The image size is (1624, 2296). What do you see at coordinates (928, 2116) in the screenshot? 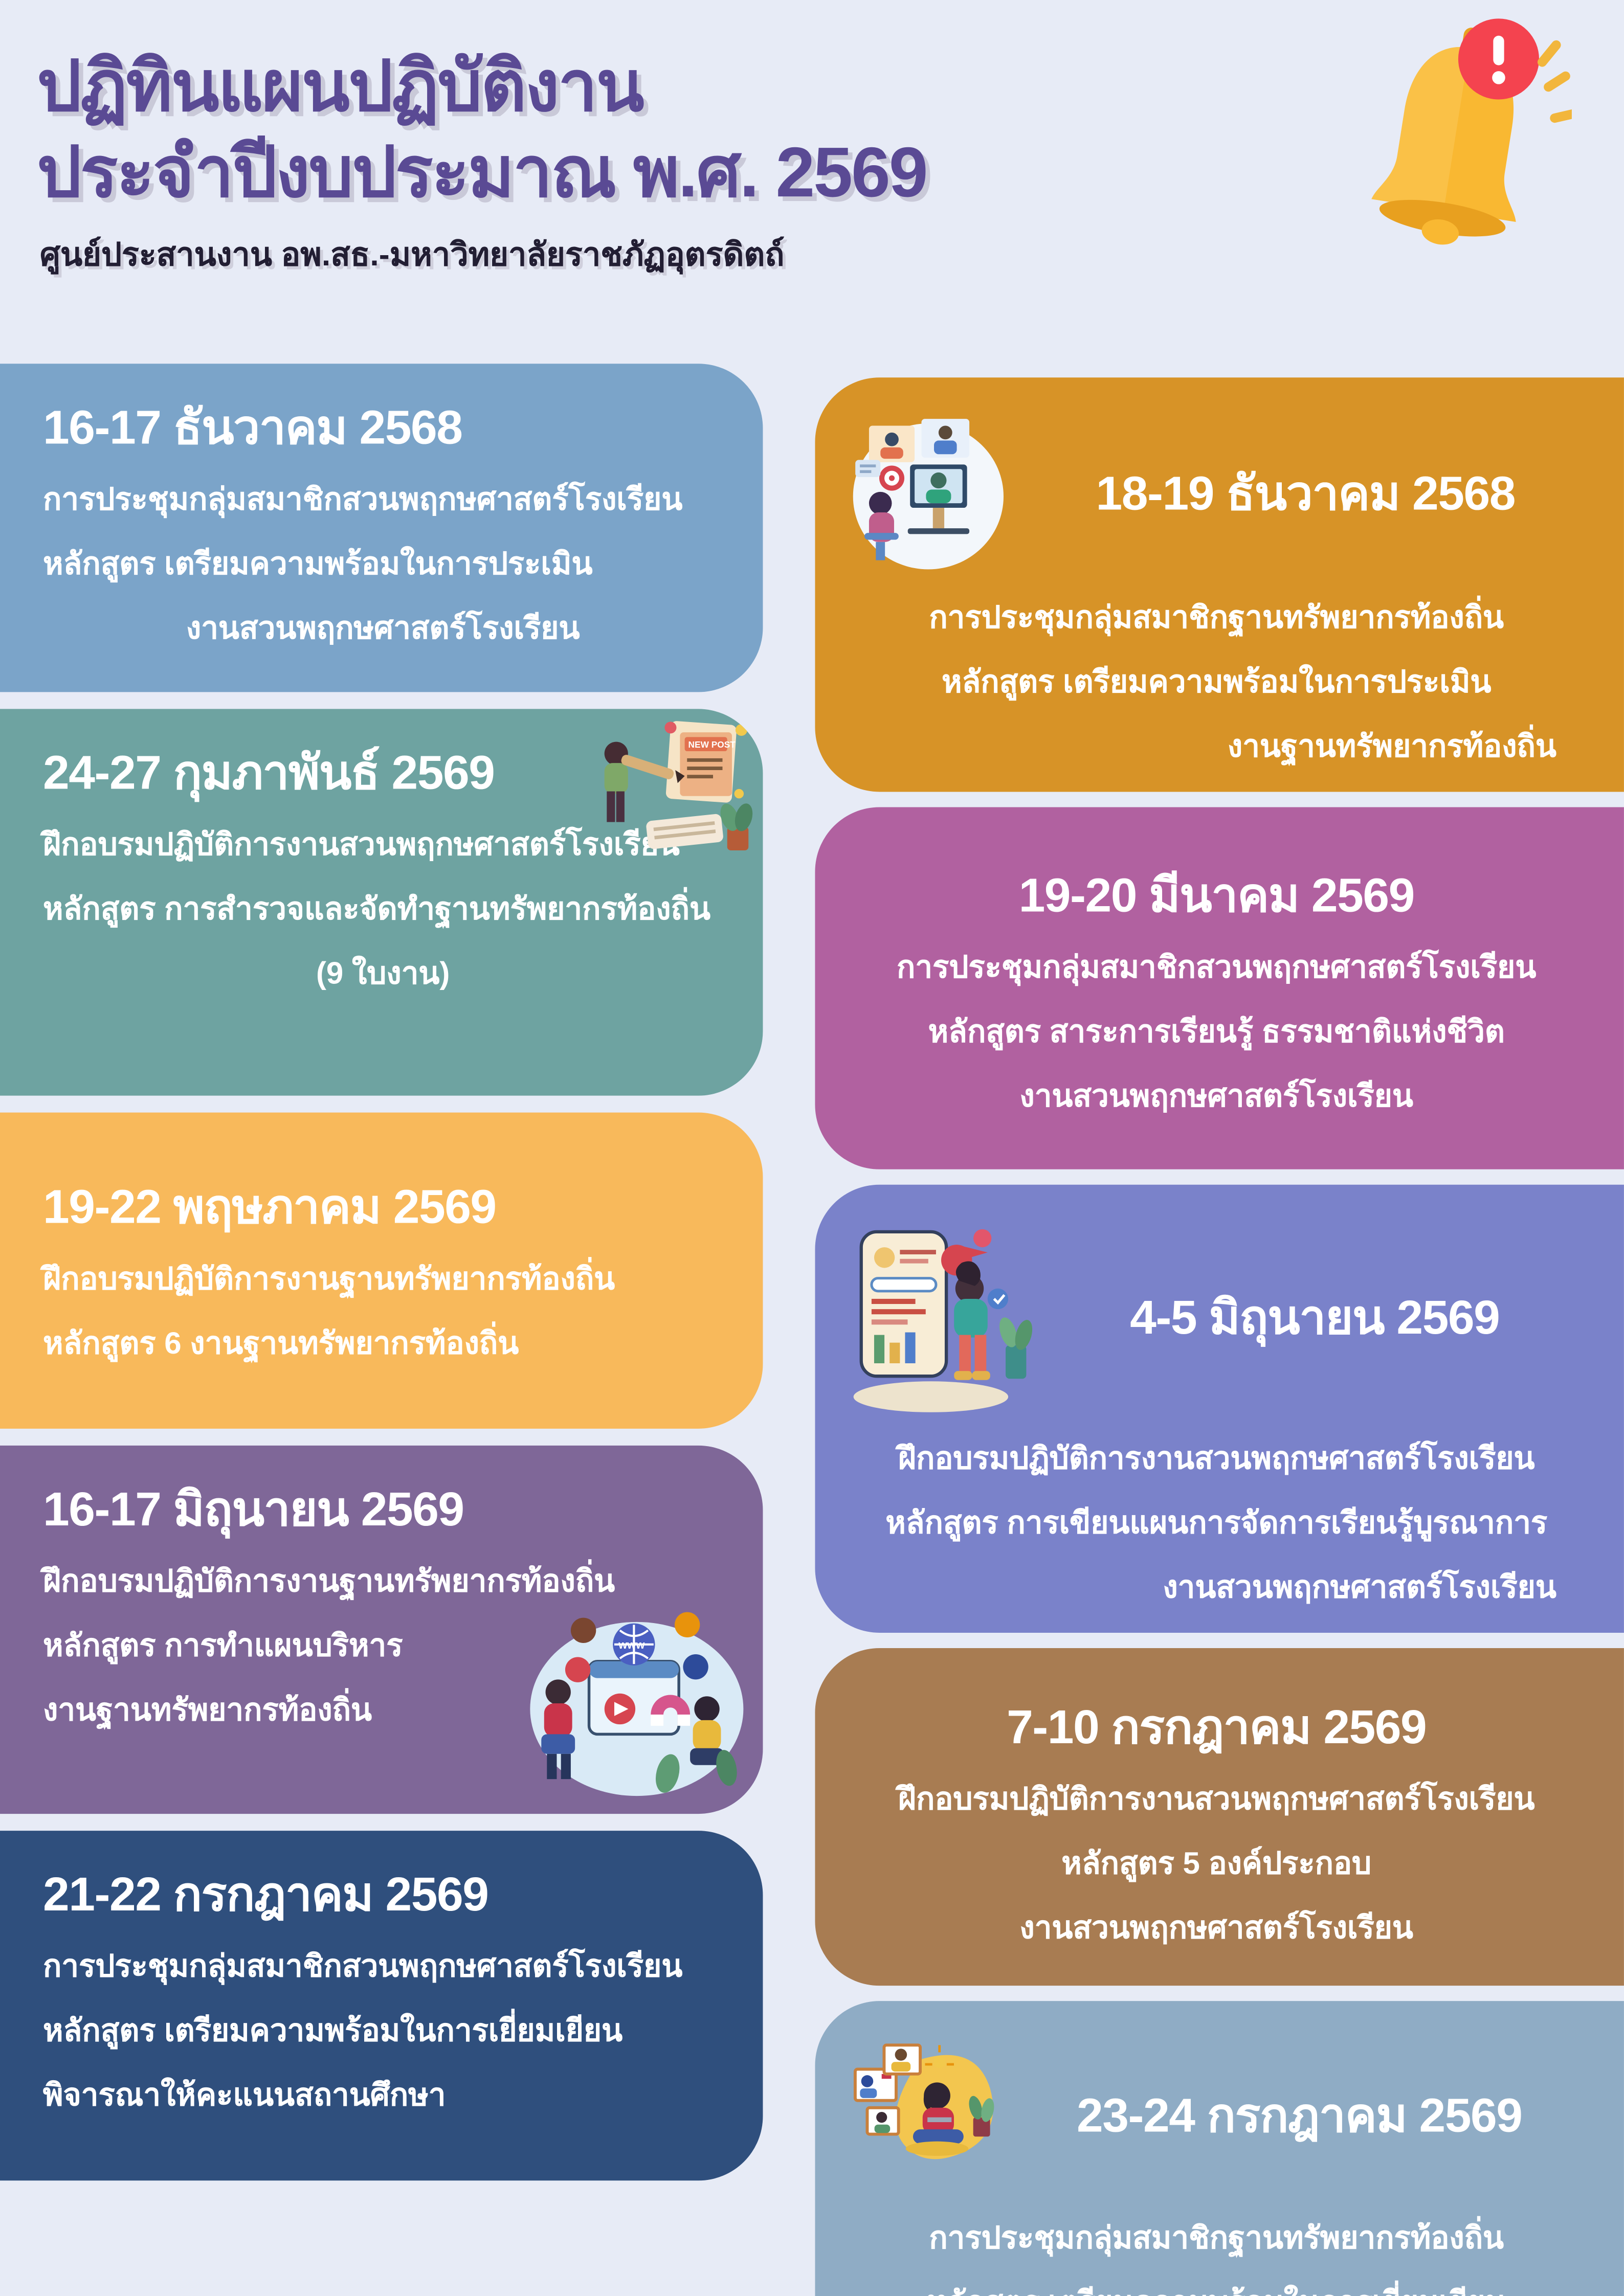
I see `video-frames-illustration` at bounding box center [928, 2116].